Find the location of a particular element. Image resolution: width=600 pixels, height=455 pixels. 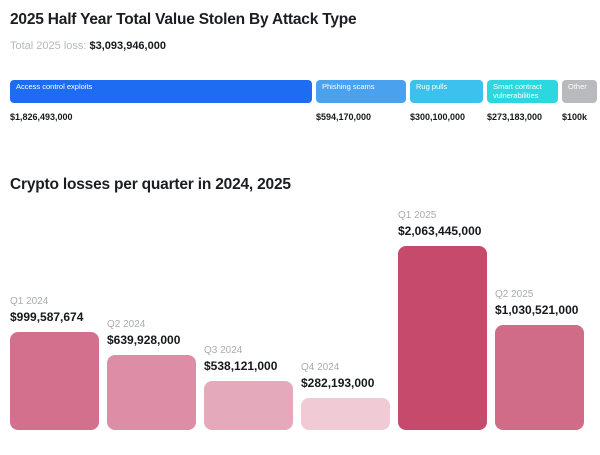

stack-segment: Smart contract vulnerabilities is located at coordinates (522, 91).